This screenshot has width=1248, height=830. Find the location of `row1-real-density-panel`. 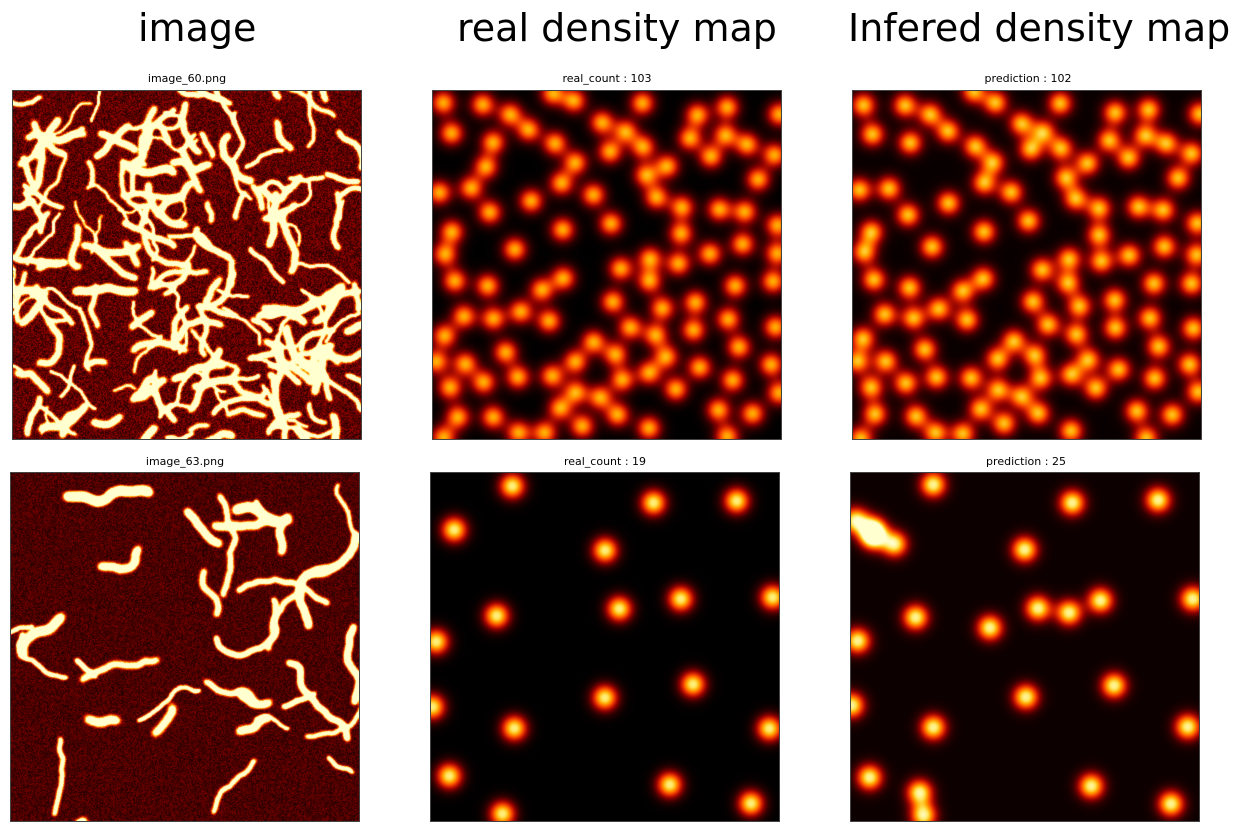

row1-real-density-panel is located at coordinates (607, 265).